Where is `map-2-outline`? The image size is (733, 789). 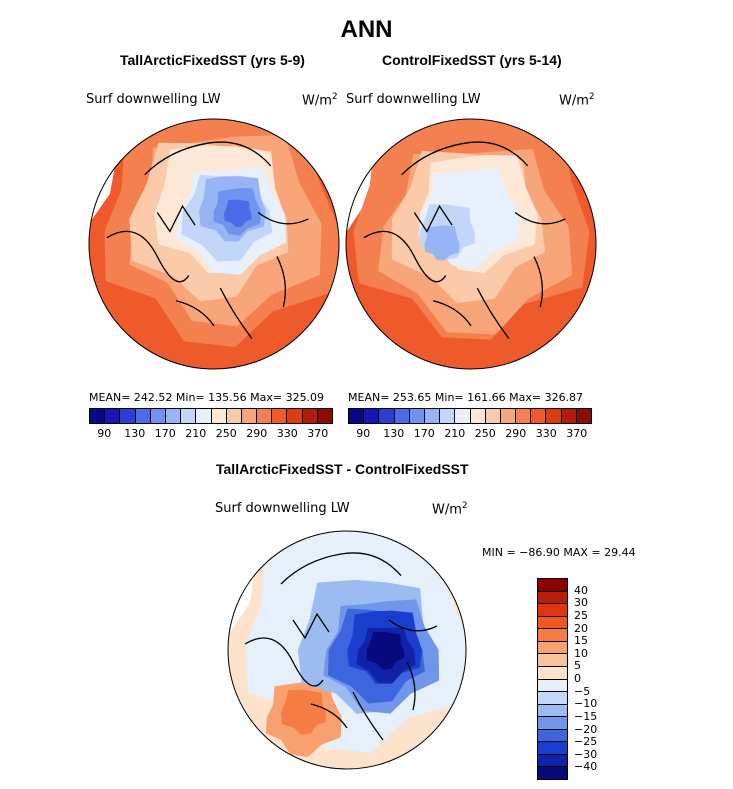 map-2-outline is located at coordinates (471, 244).